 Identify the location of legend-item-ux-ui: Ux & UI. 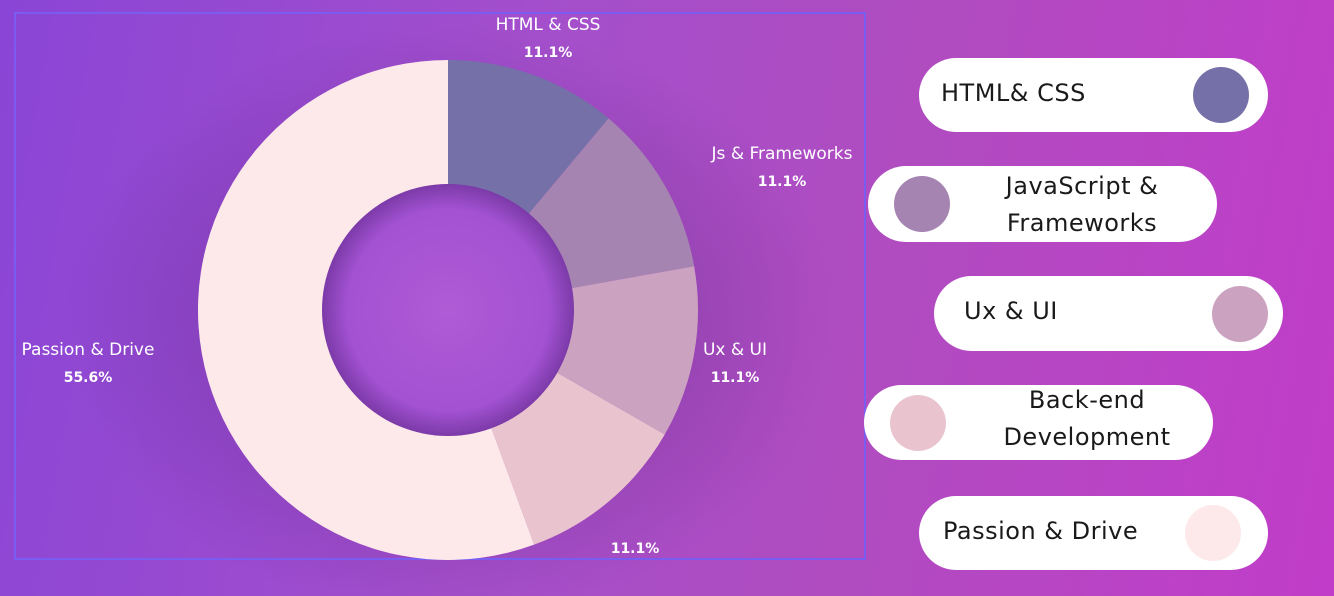
(1108, 313).